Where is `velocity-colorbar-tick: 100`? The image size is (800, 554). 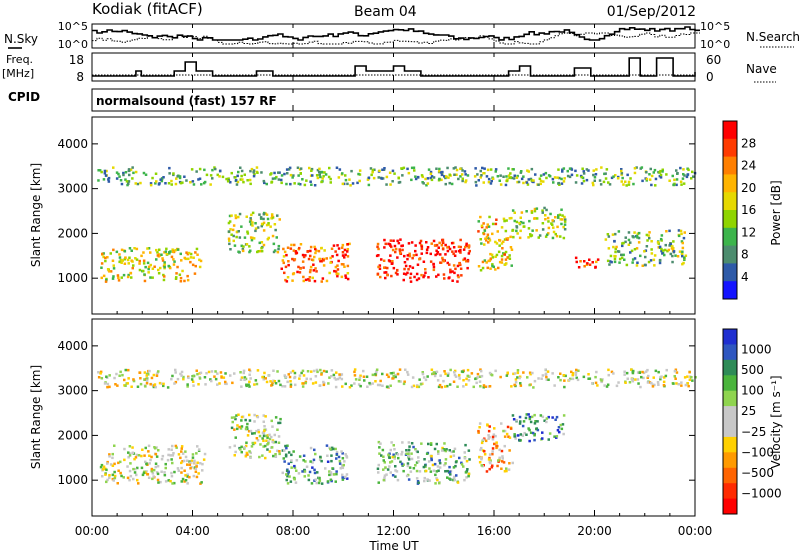 velocity-colorbar-tick: 100 is located at coordinates (752, 391).